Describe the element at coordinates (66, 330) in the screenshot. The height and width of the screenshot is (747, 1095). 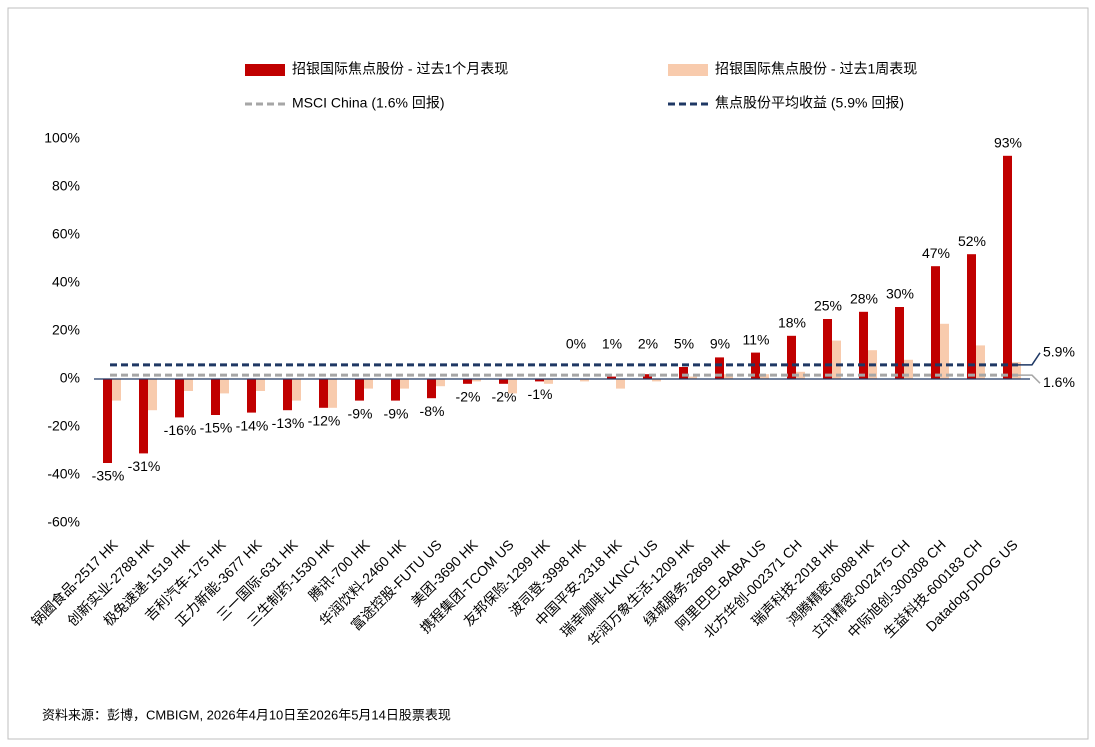
I see `y-tick-label: 20%` at that location.